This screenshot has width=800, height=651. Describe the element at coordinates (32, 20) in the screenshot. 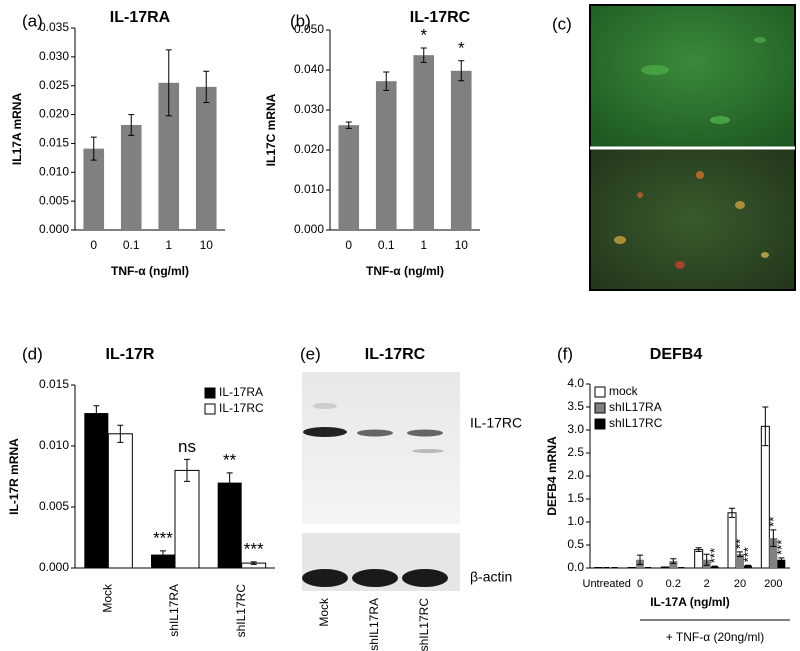

I see `panel-label: (a)` at that location.